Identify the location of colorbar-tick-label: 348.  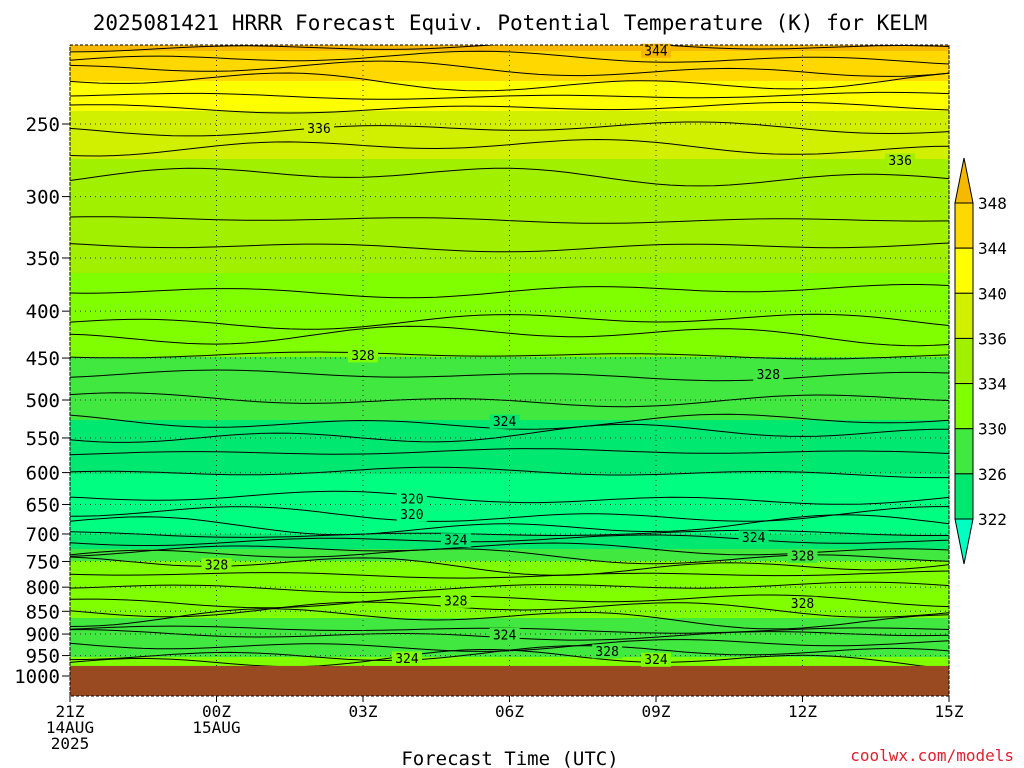
(992, 203).